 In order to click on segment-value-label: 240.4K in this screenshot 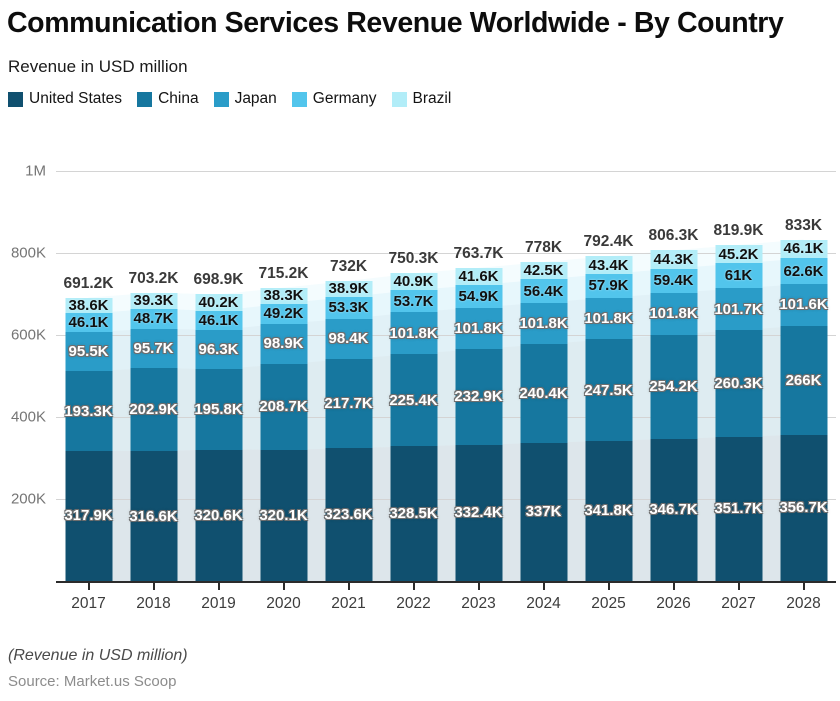, I will do `click(543, 394)`.